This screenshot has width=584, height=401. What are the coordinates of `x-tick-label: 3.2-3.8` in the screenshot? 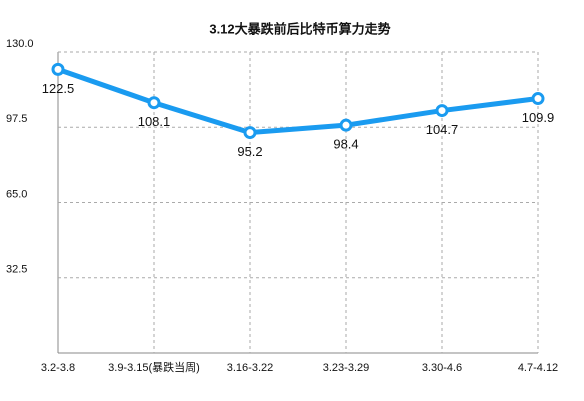 It's located at (58, 368).